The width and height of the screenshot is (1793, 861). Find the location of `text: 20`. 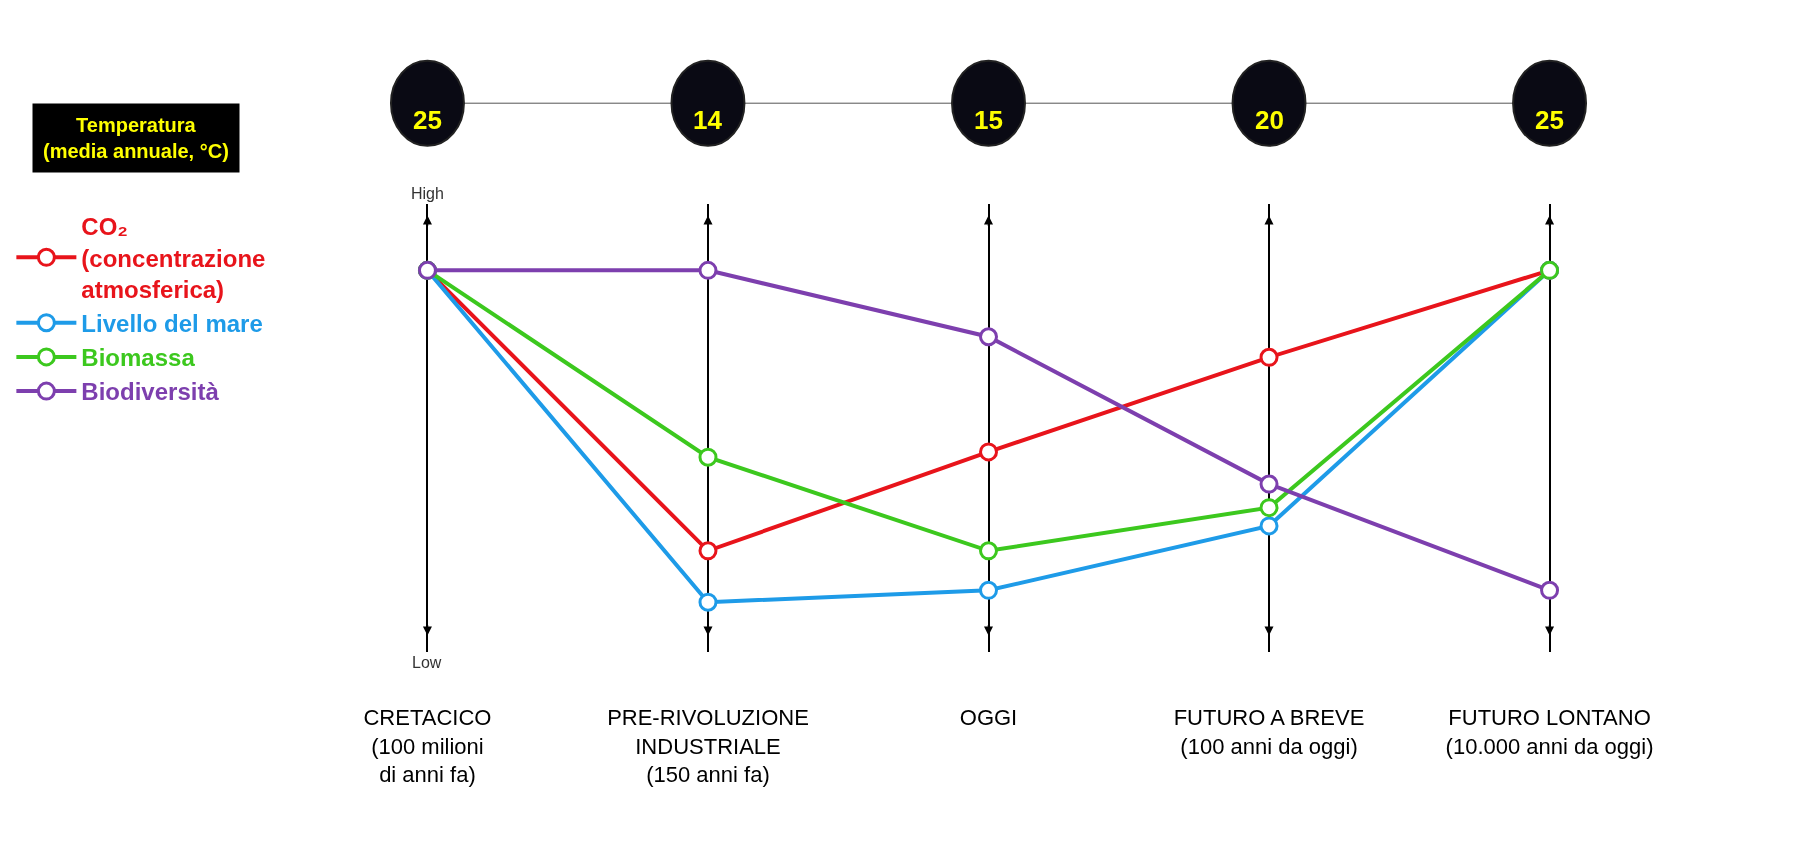

text: 20 is located at coordinates (1269, 120).